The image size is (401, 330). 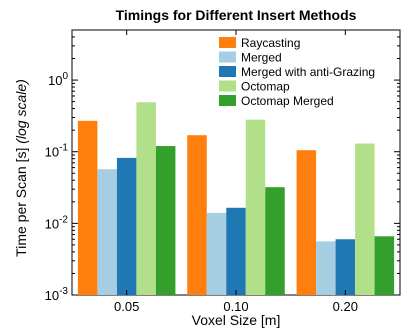 I want to click on y-tick-exponent: -3, so click(x=63, y=291).